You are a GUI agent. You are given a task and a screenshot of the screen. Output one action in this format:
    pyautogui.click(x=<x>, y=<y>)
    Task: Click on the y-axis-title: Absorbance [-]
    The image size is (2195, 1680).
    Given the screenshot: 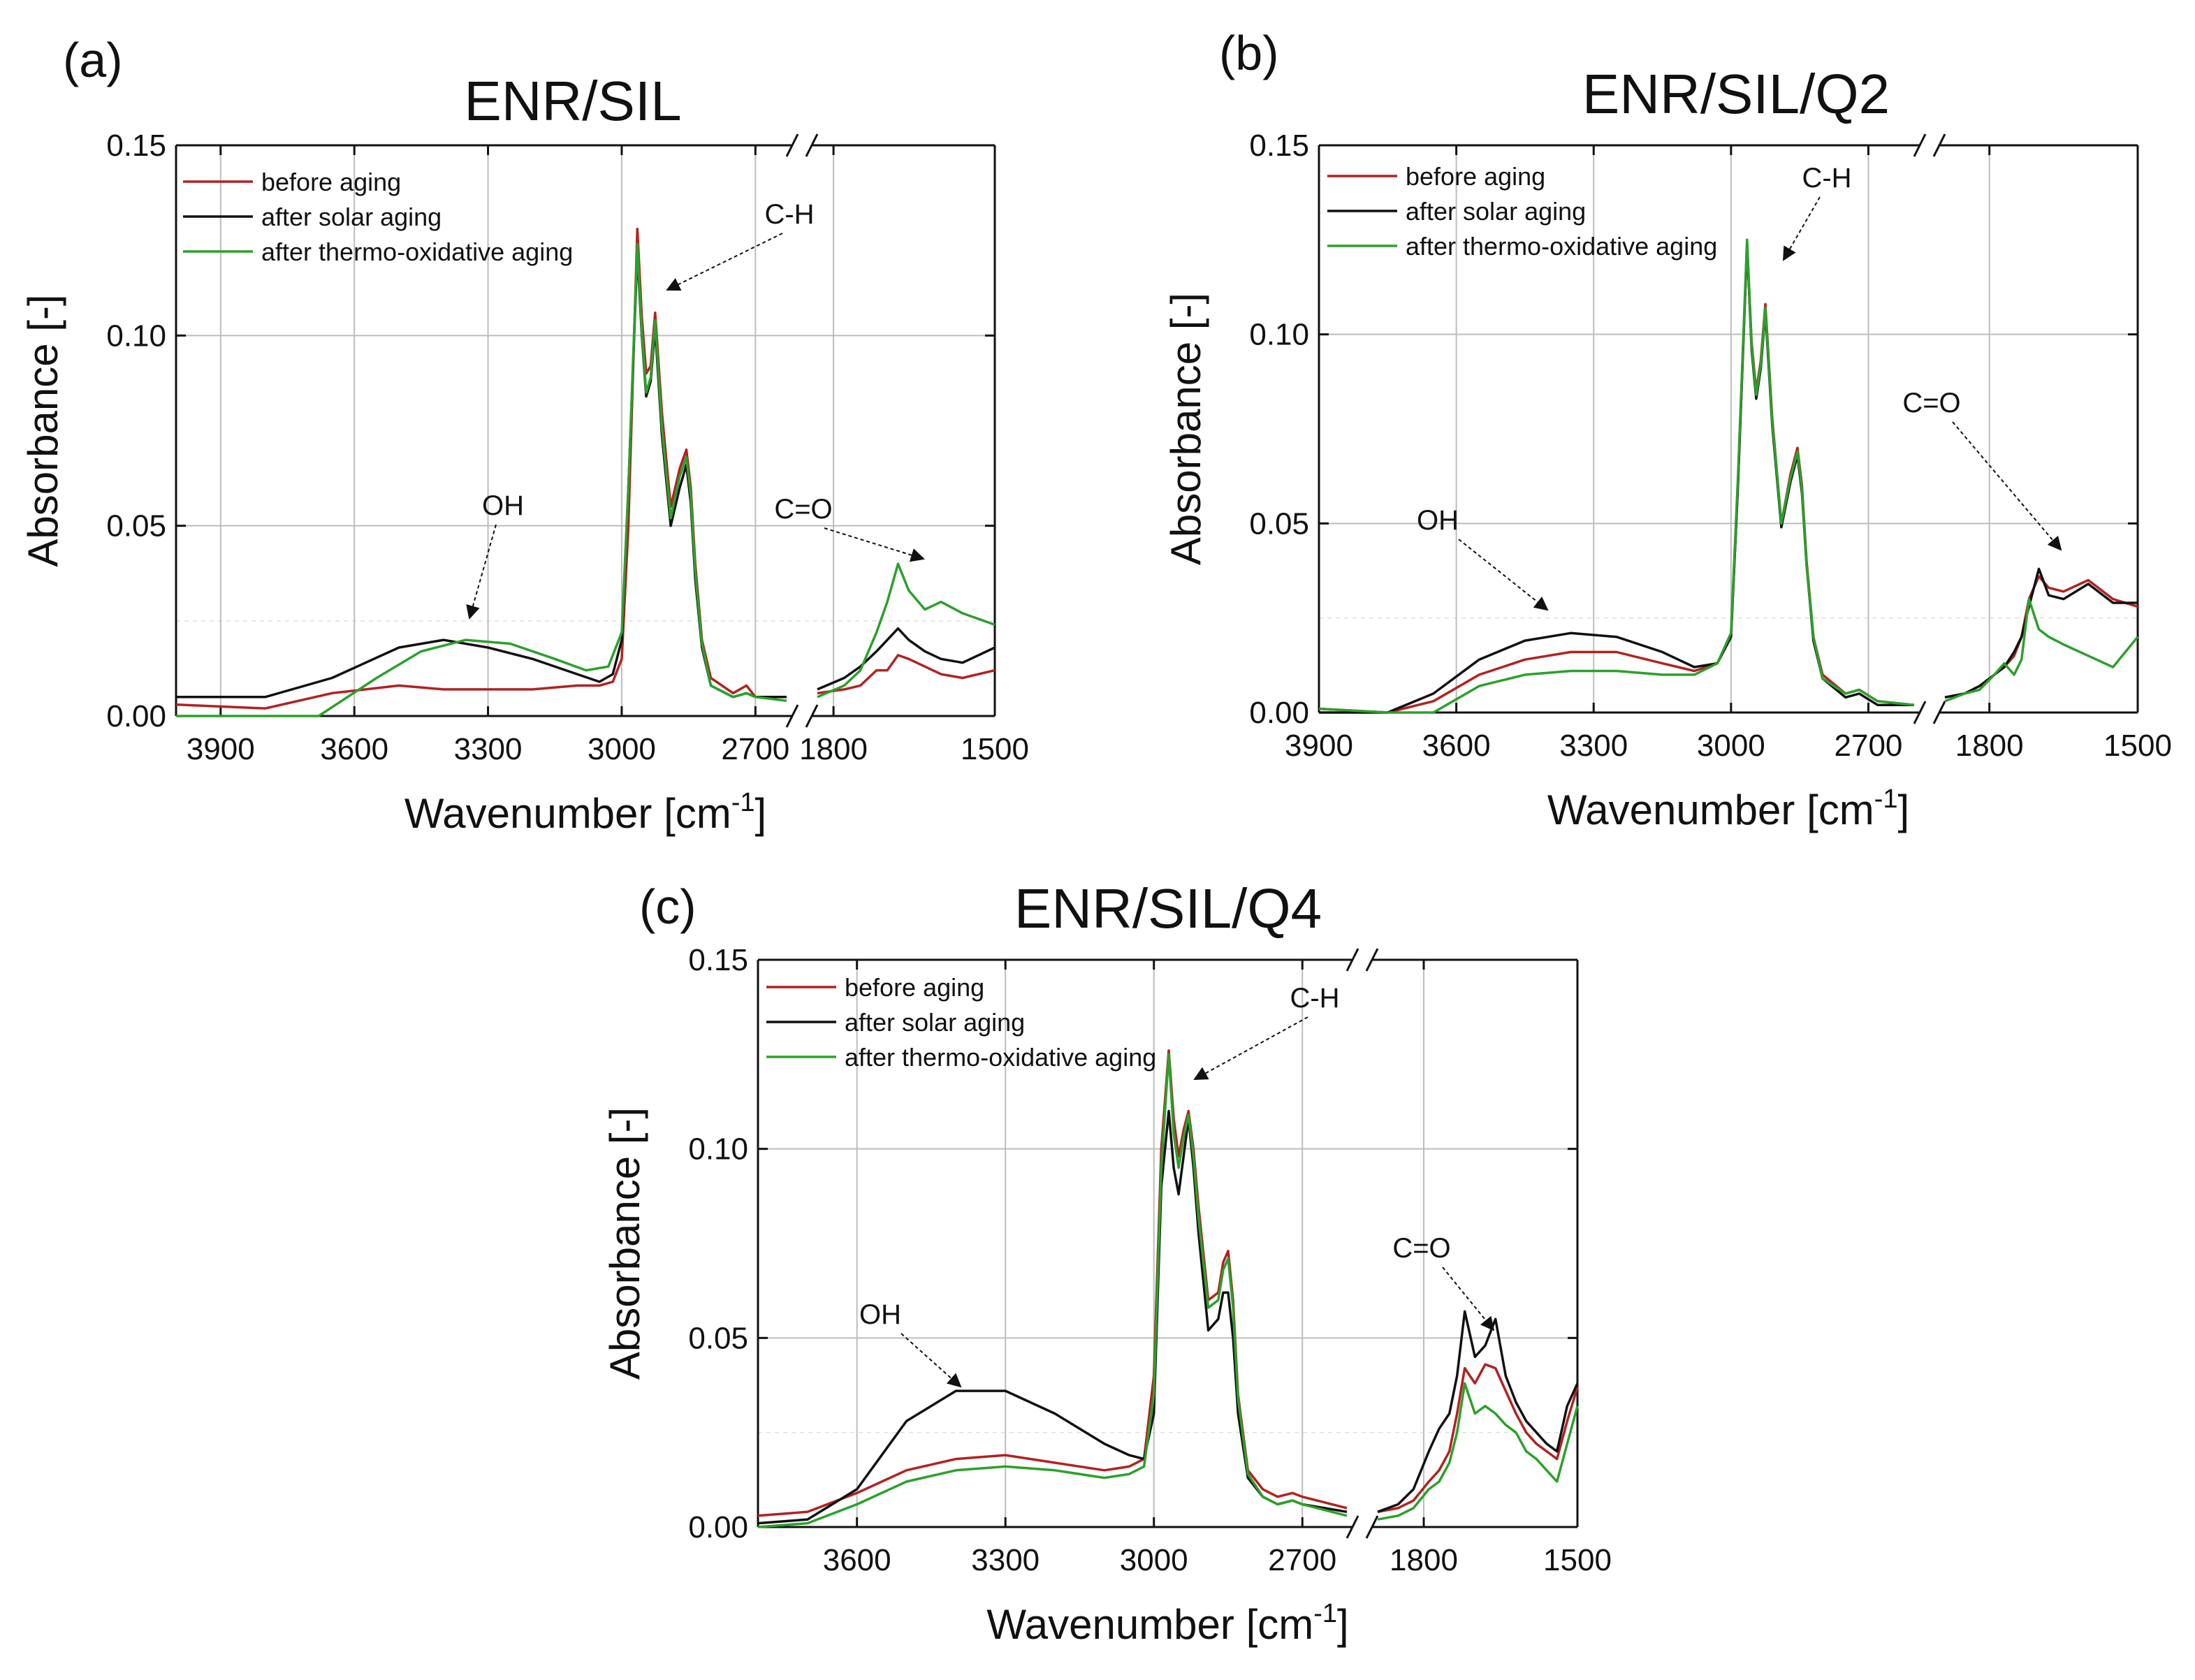 What is the action you would take?
    pyautogui.click(x=624, y=1243)
    